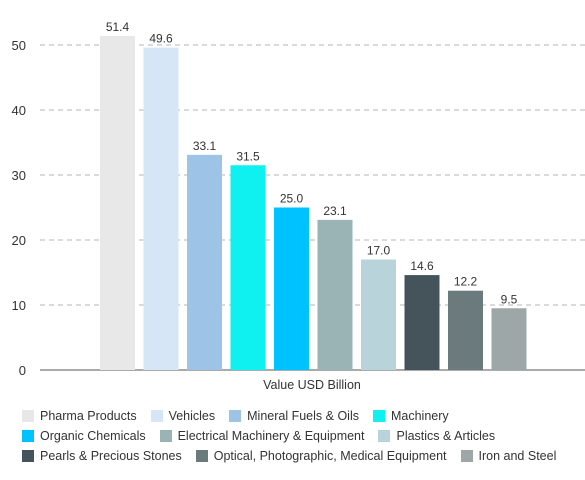 The height and width of the screenshot is (480, 585). Describe the element at coordinates (19, 45) in the screenshot. I see `y-tick-label: 50` at that location.